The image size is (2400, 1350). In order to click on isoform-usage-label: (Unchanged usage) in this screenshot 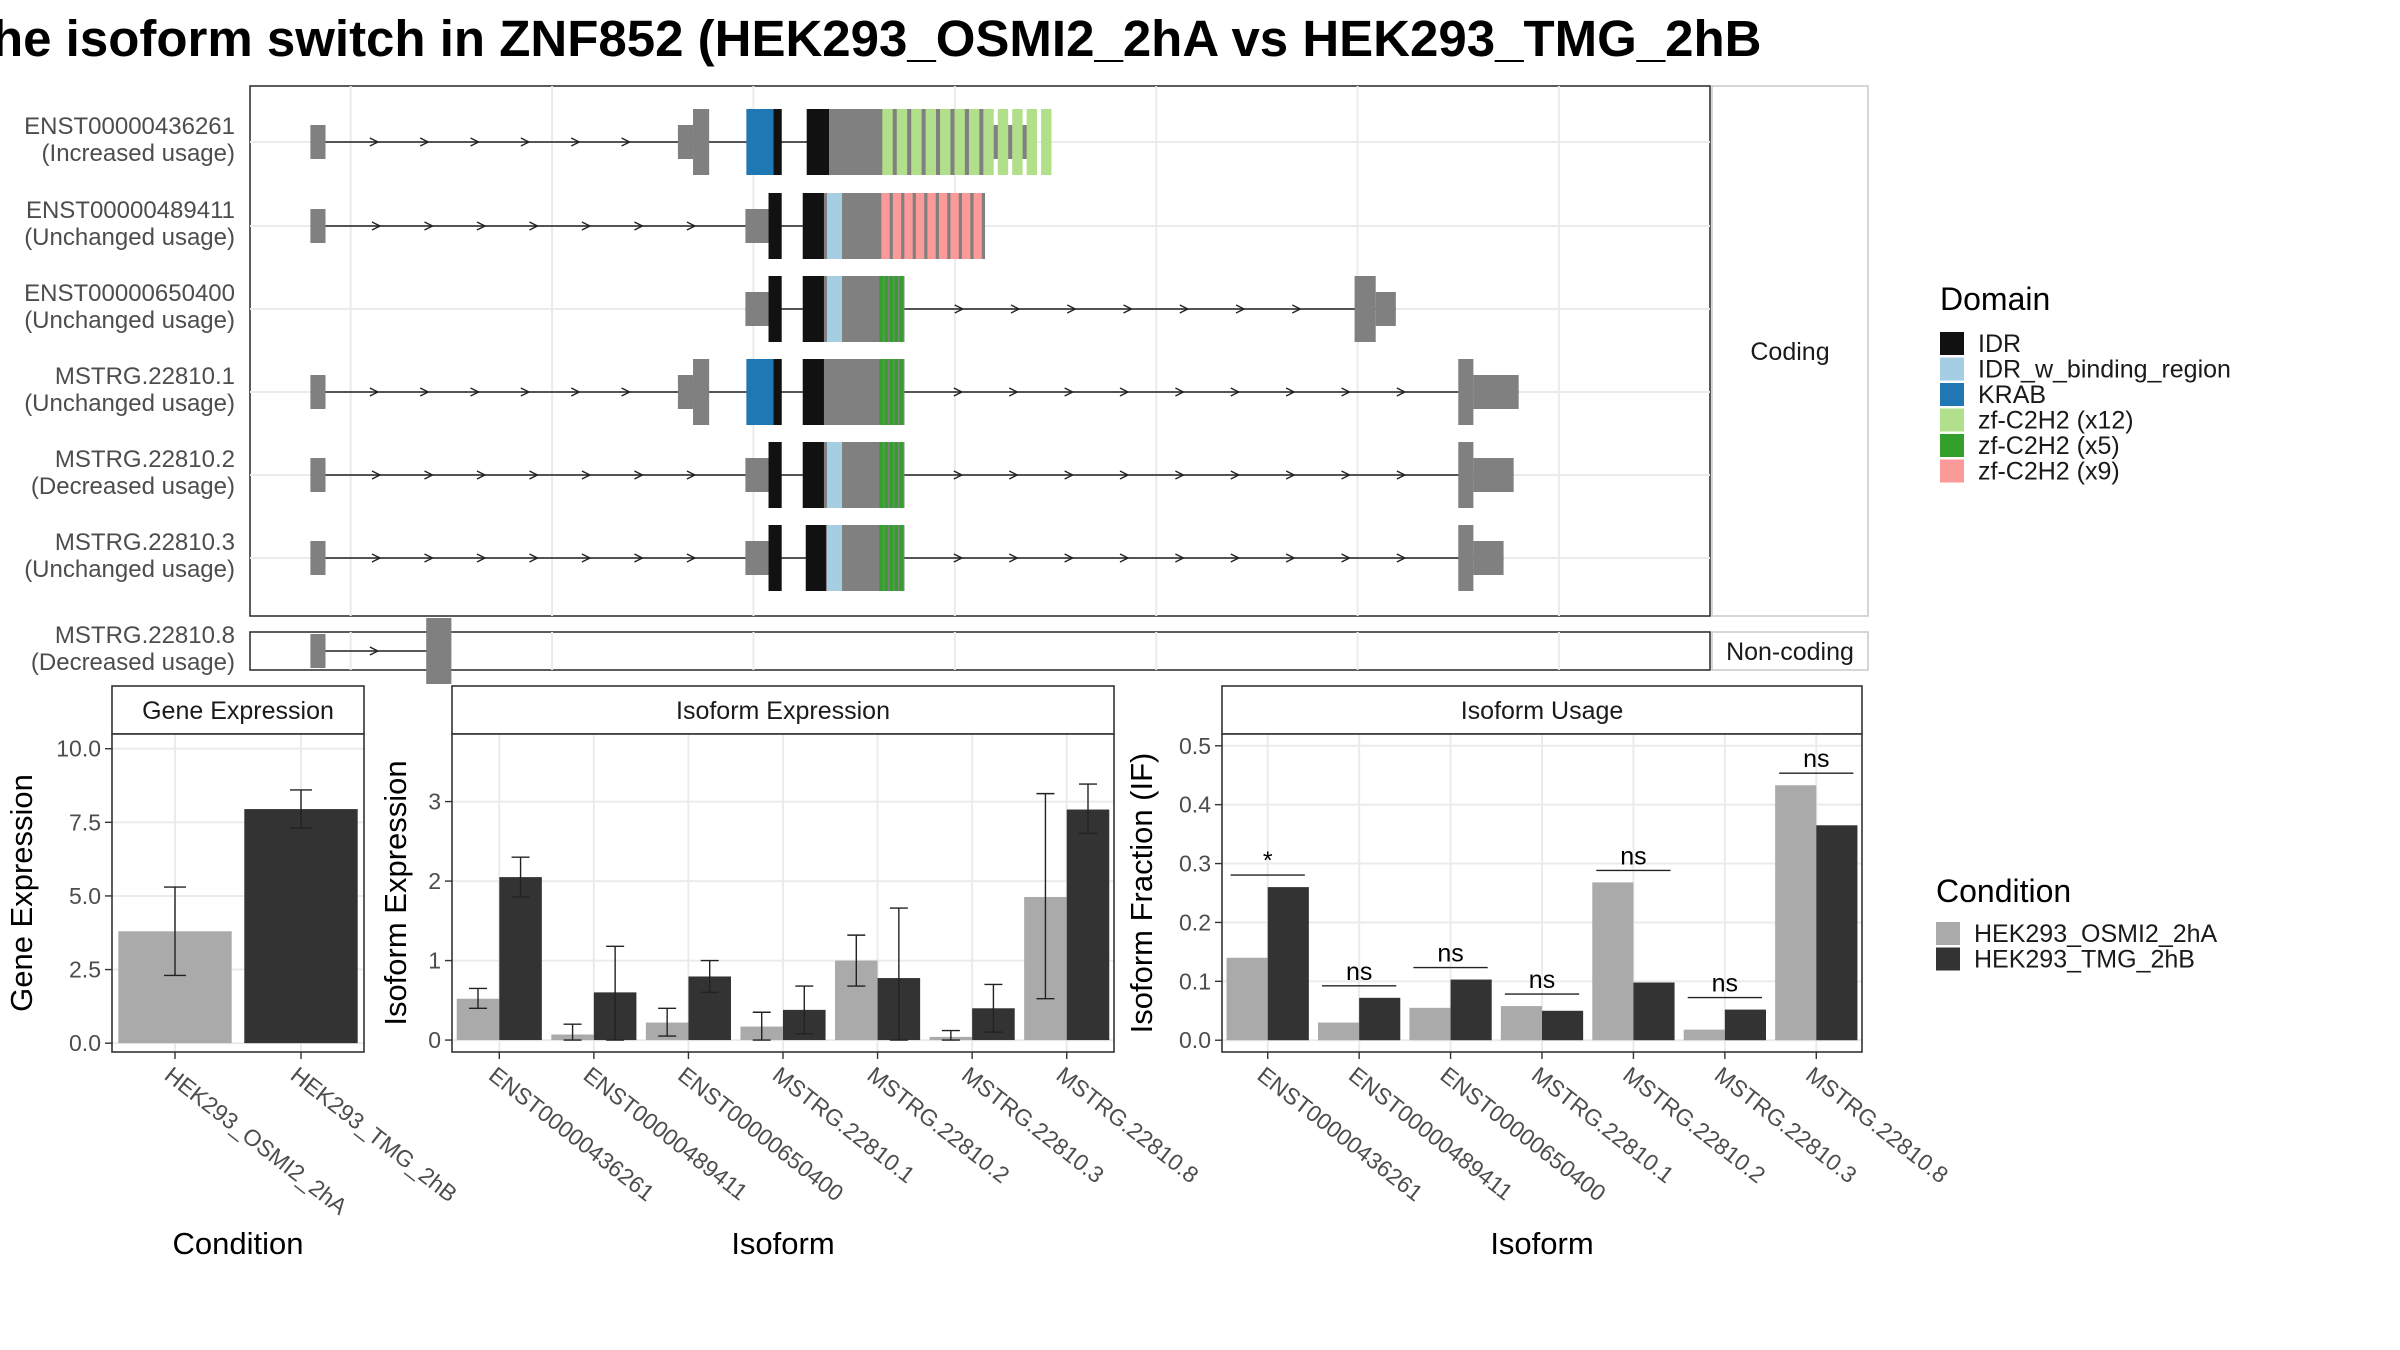, I will do `click(129, 569)`.